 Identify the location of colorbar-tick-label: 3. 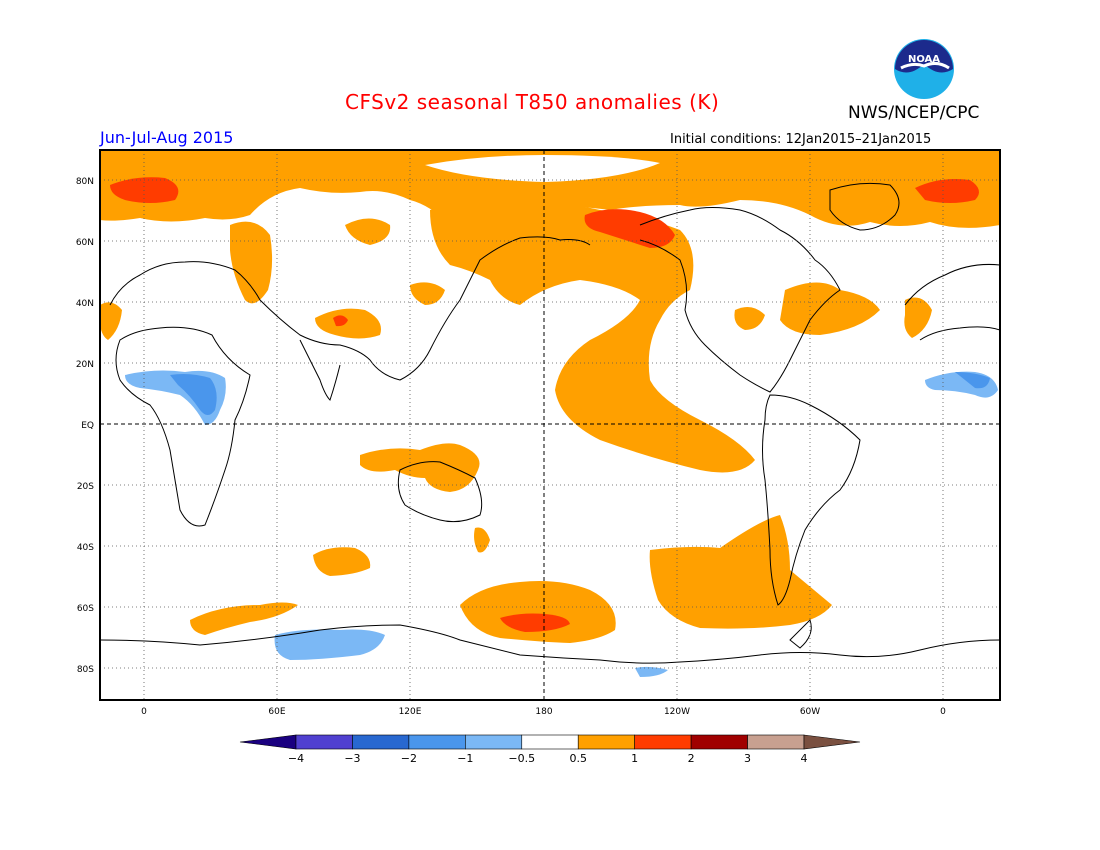
(747, 758).